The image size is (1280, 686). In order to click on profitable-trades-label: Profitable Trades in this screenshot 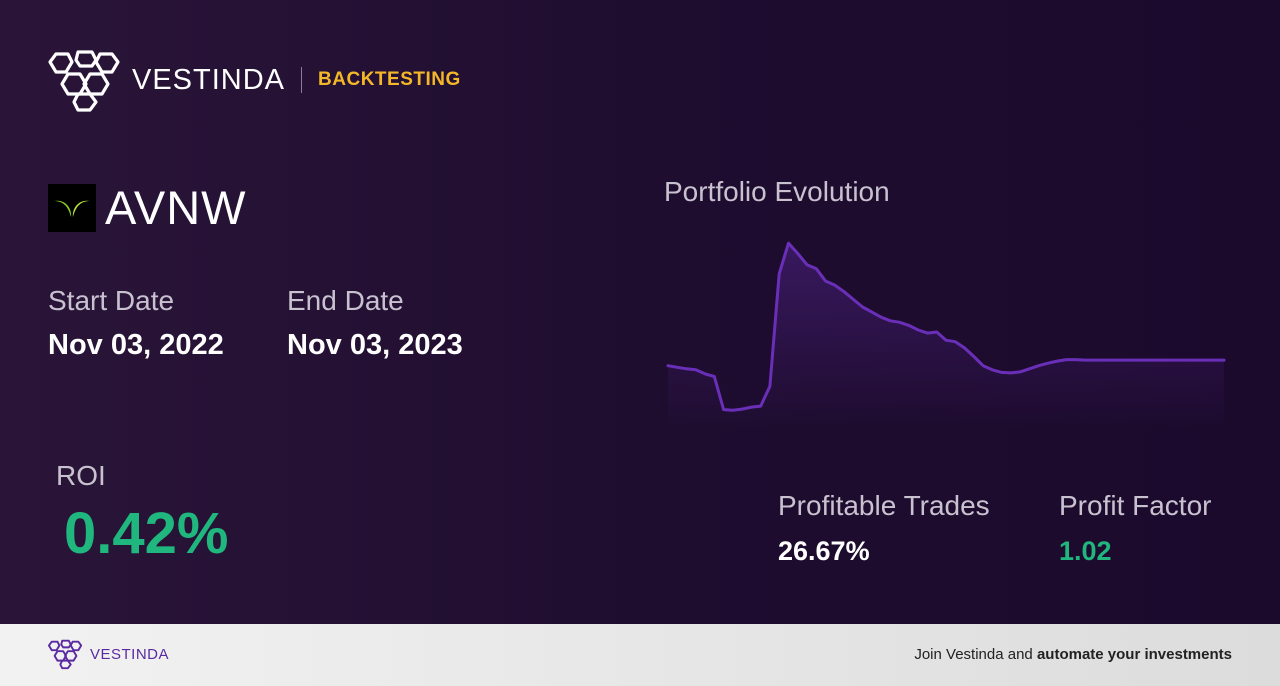, I will do `click(884, 505)`.